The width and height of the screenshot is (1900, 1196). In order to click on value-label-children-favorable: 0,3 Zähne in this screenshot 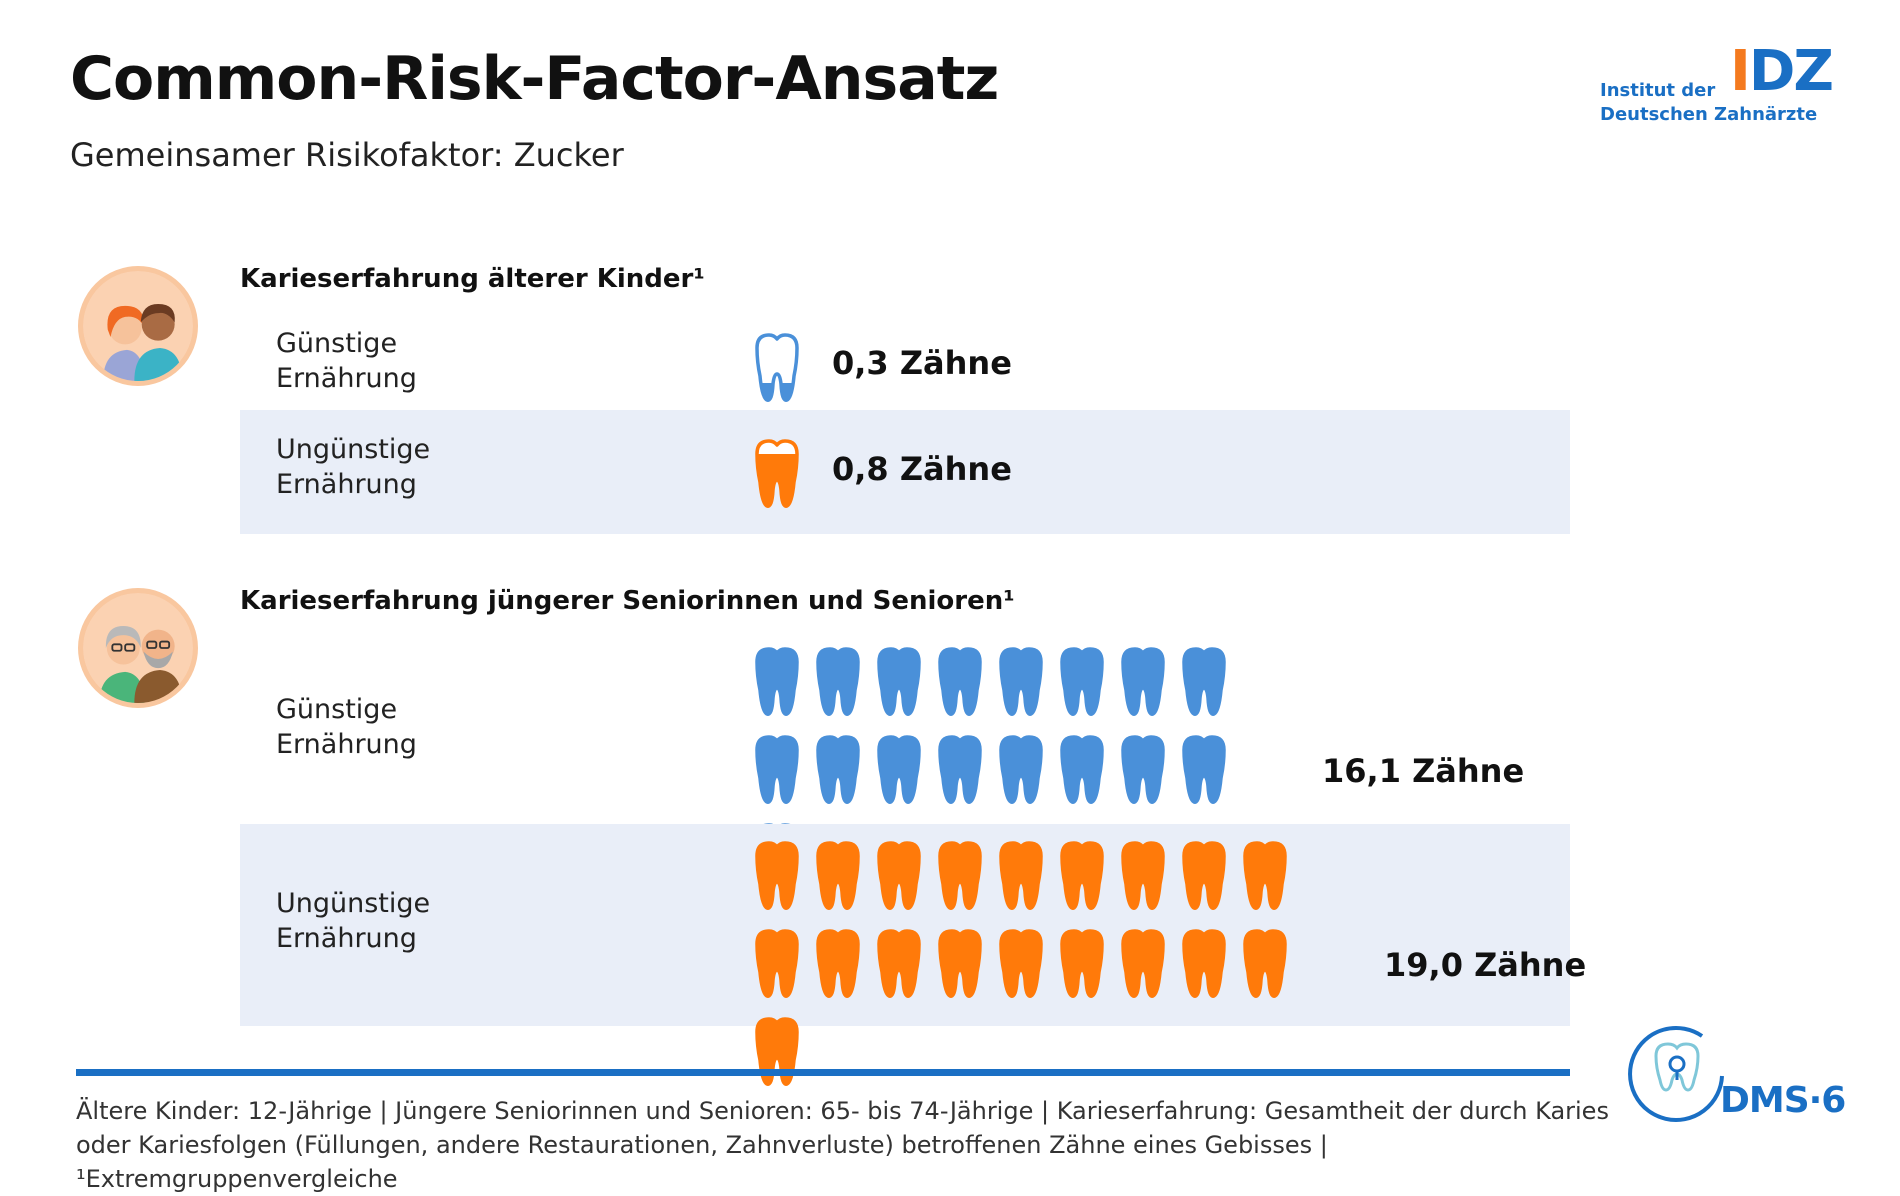, I will do `click(922, 363)`.